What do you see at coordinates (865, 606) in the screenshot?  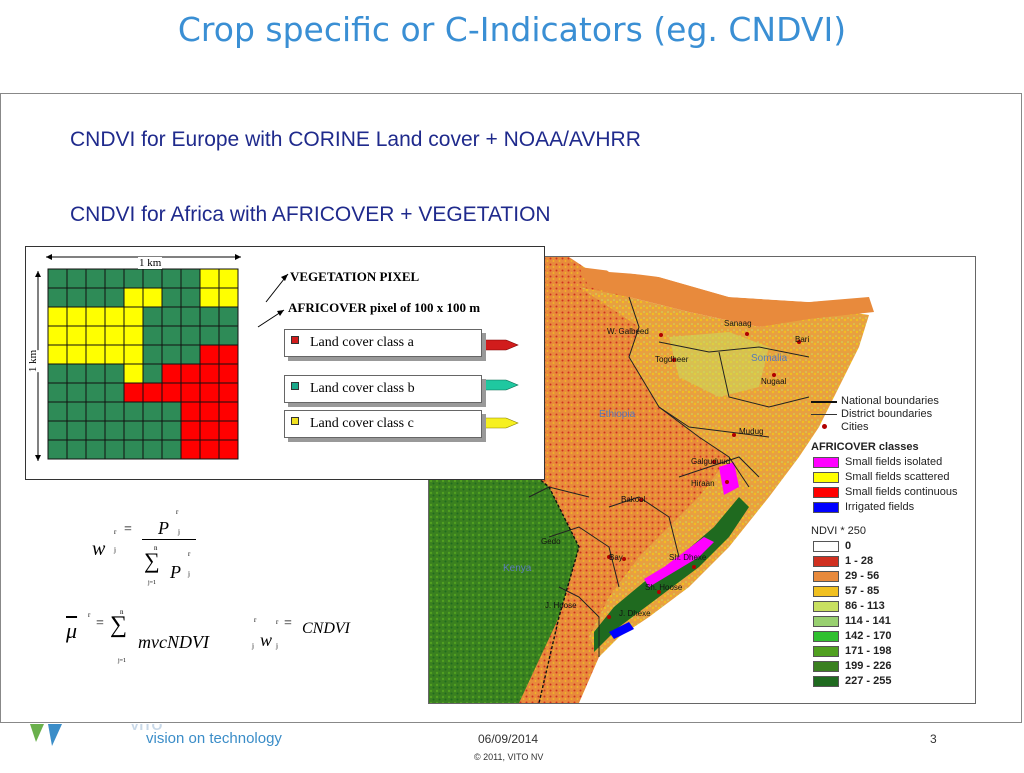 I see `ndvi-legend-label: 86 - 113` at bounding box center [865, 606].